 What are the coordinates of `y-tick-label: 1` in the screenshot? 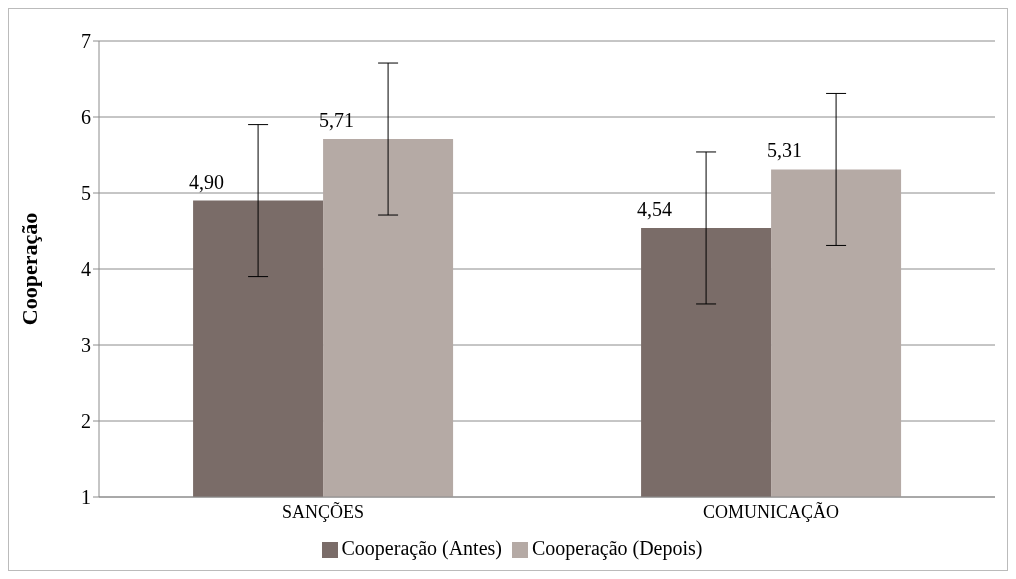 It's located at (86, 497).